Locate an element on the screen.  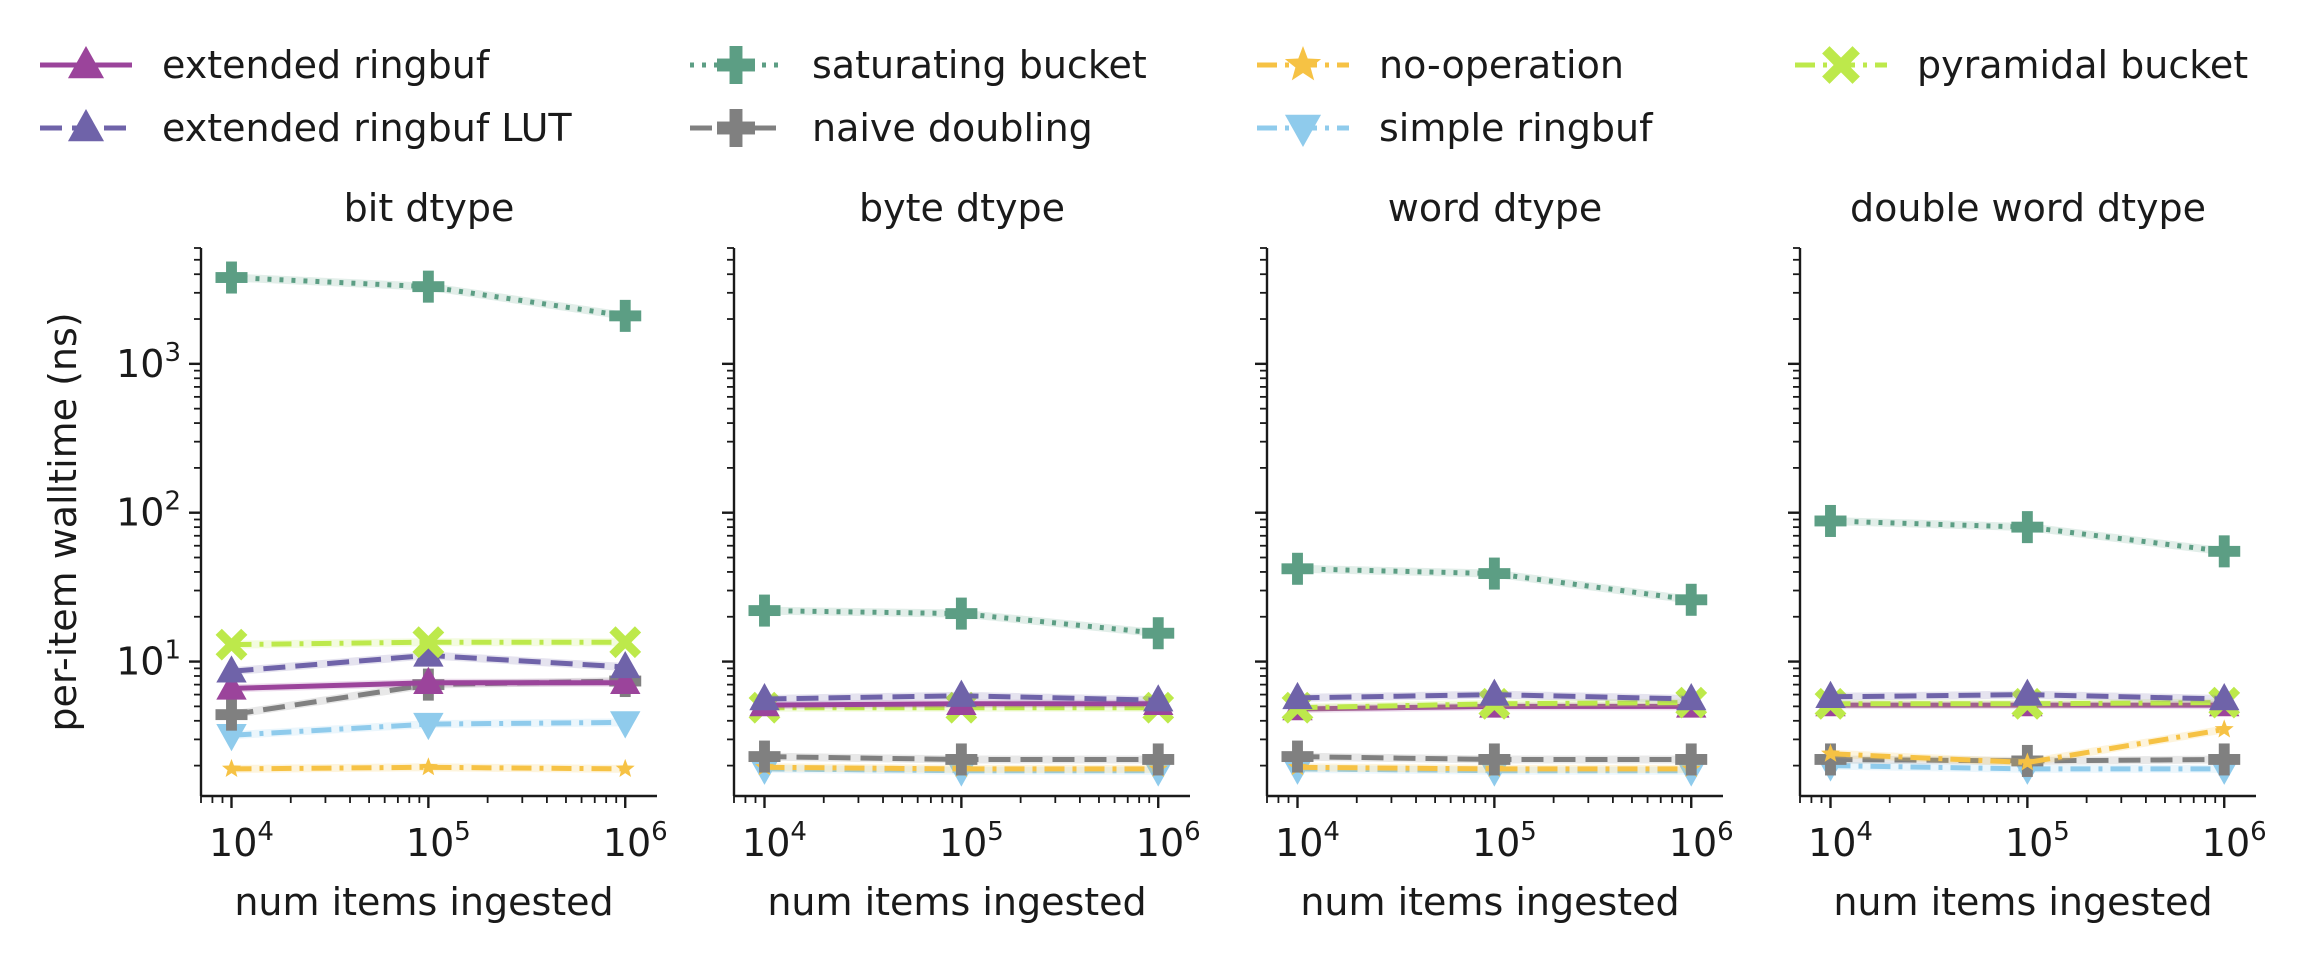
y-tick-label: 103 is located at coordinates (148, 362).